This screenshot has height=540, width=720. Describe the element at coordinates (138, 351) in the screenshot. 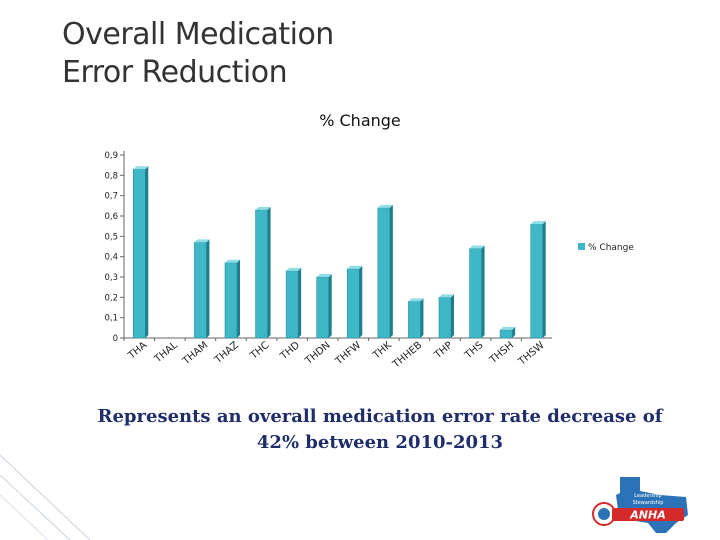

I see `x-tick-label: THA` at that location.